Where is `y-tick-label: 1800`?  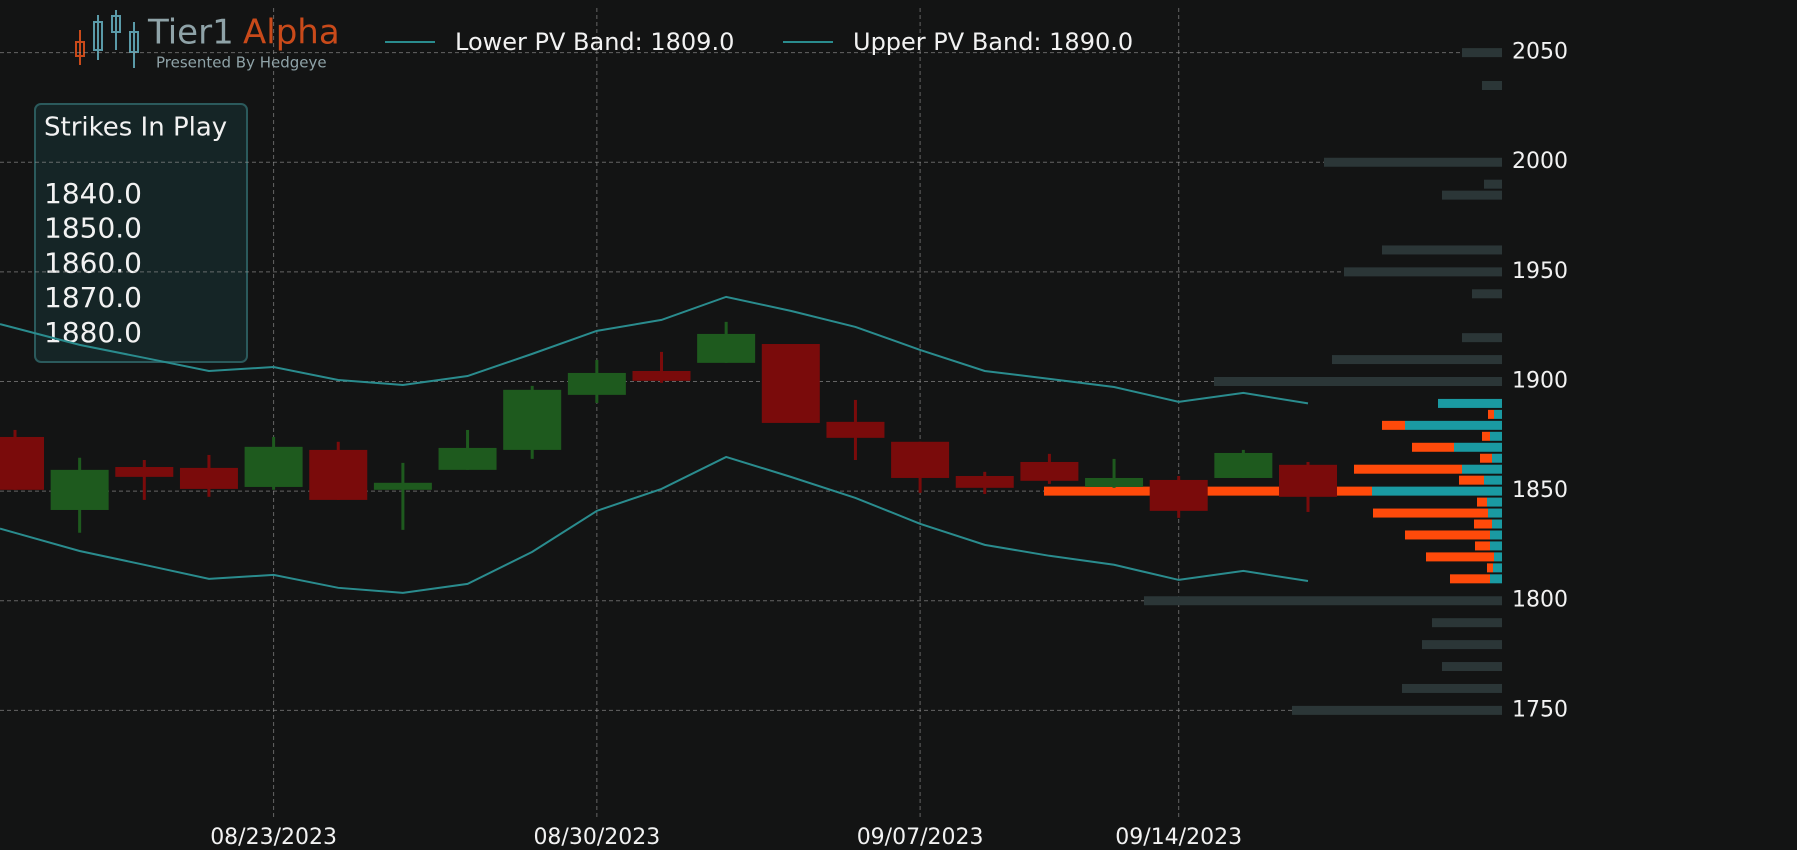 y-tick-label: 1800 is located at coordinates (1540, 600).